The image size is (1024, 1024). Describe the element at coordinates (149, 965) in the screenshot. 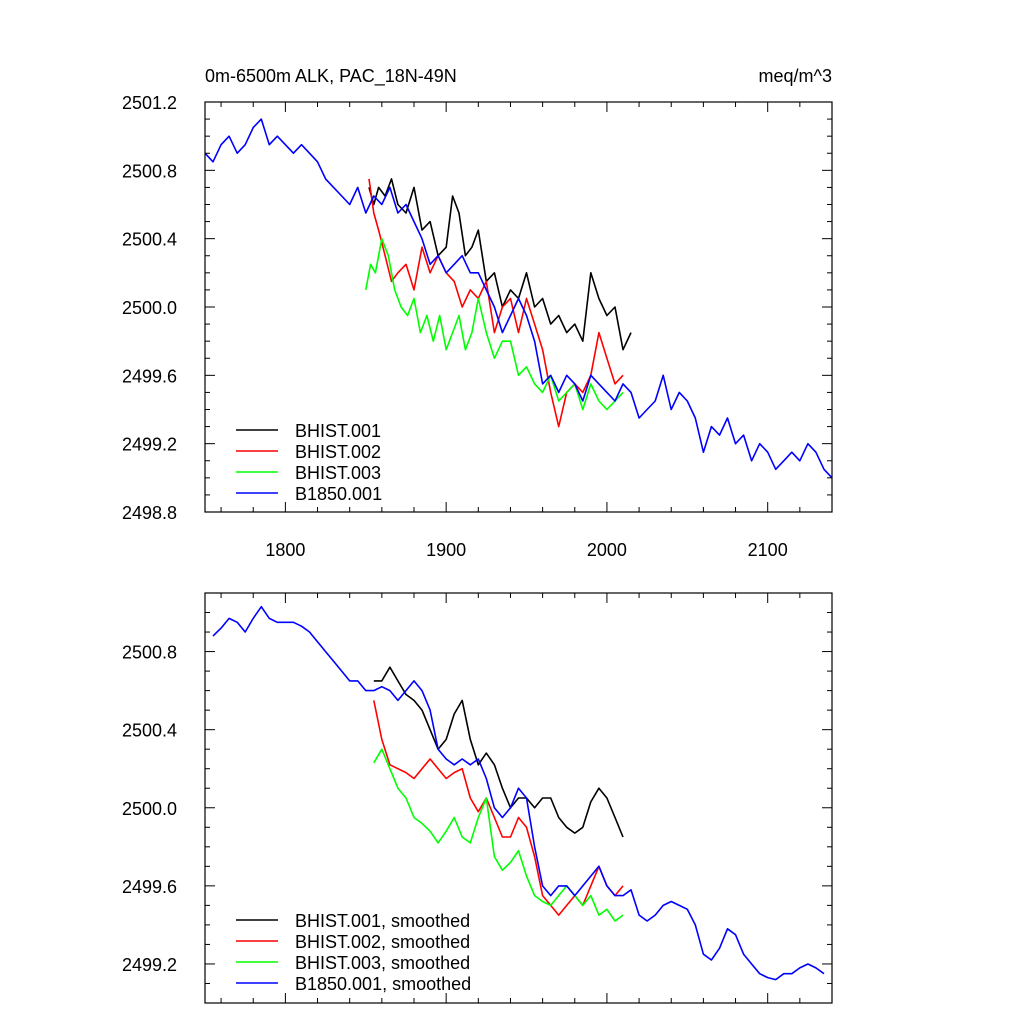

I see `bottom-y-tick-label: 2499.2` at that location.